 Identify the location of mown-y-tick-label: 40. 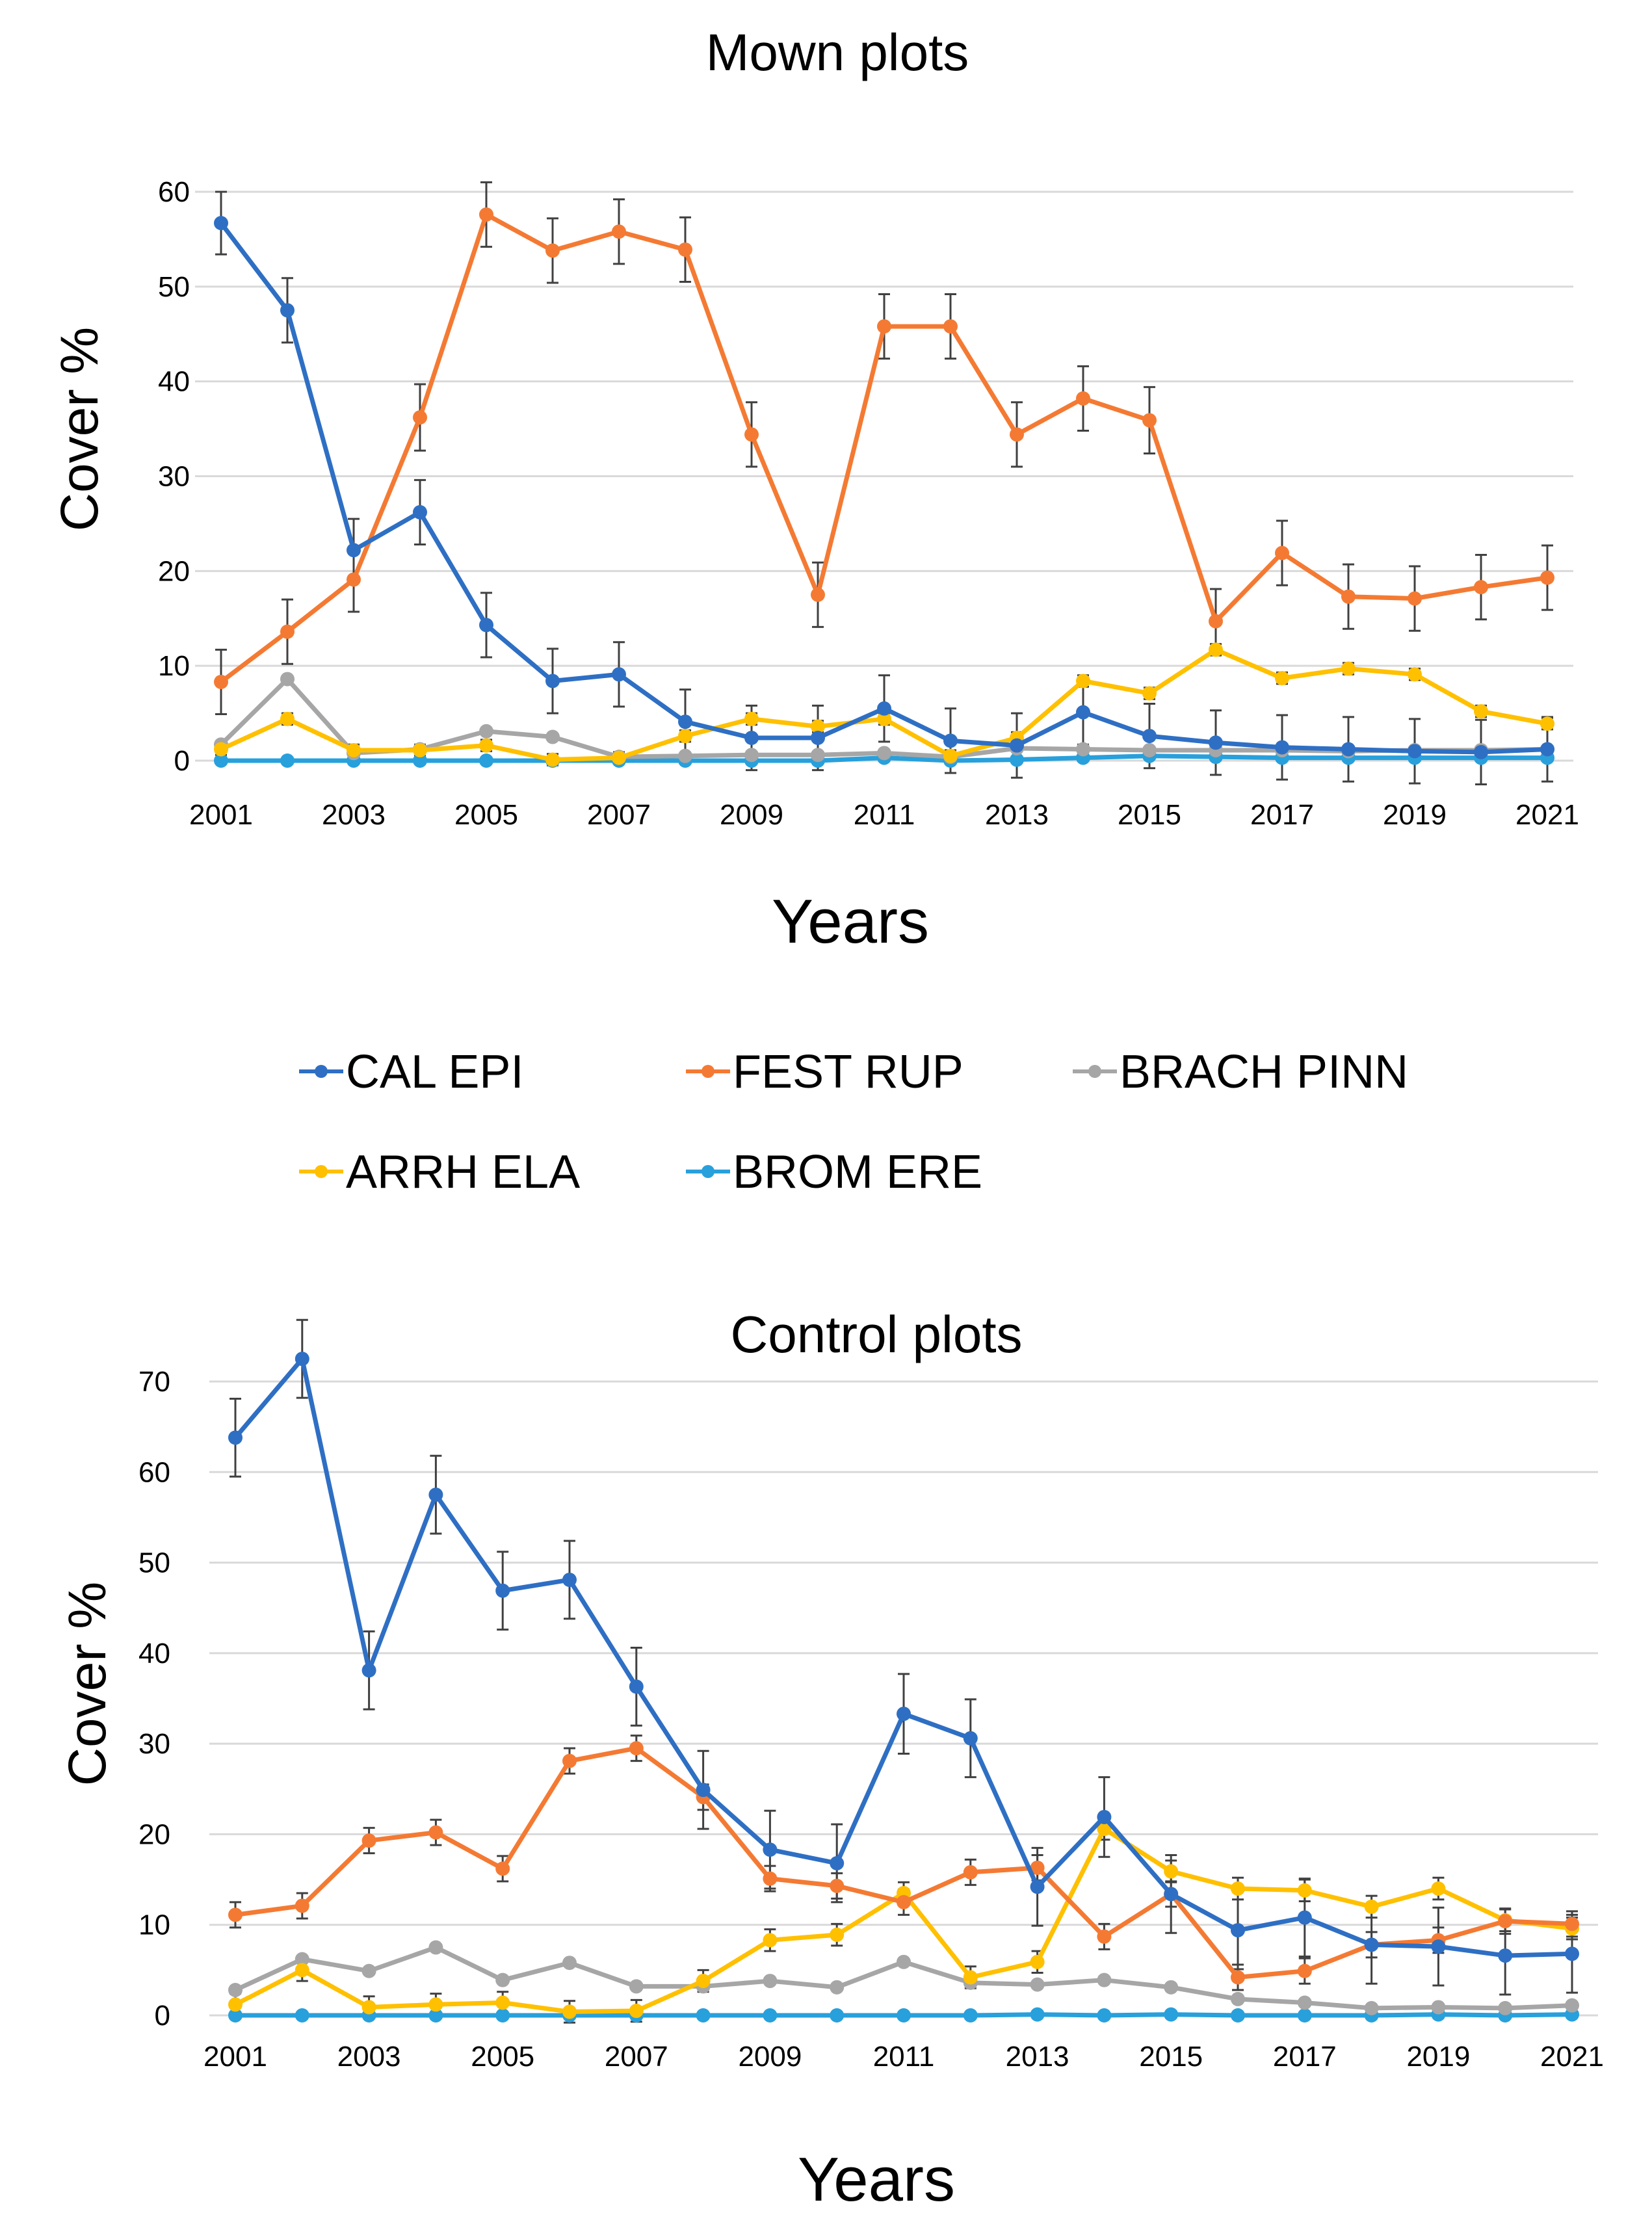
(174, 382).